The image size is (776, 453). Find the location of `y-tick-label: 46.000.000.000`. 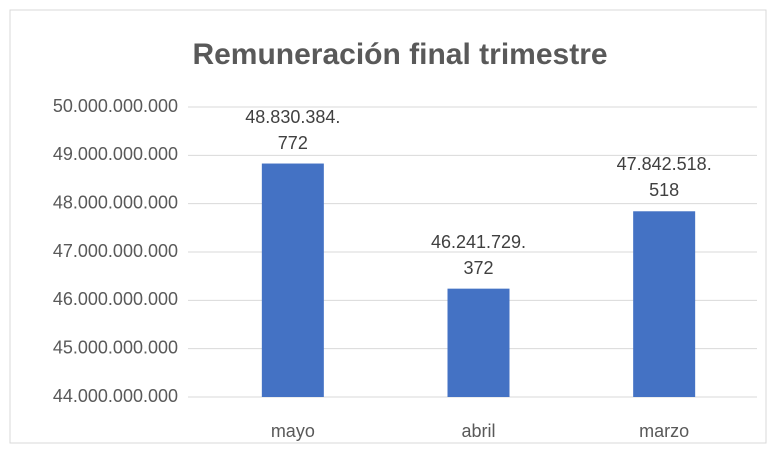

y-tick-label: 46.000.000.000 is located at coordinates (115, 299).